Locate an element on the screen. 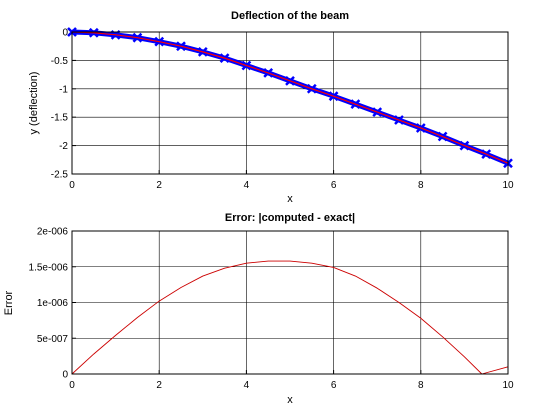  deflection-y-label: y (deflection) is located at coordinates (34, 103).